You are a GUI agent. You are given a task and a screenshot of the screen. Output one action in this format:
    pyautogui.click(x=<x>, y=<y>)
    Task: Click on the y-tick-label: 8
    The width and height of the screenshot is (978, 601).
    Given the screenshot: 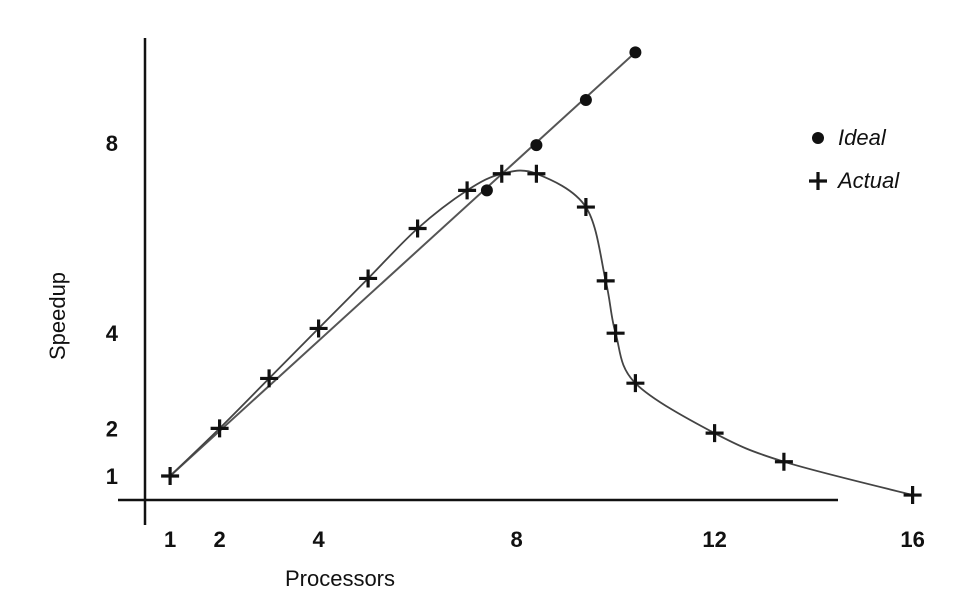 What is the action you would take?
    pyautogui.click(x=112, y=143)
    